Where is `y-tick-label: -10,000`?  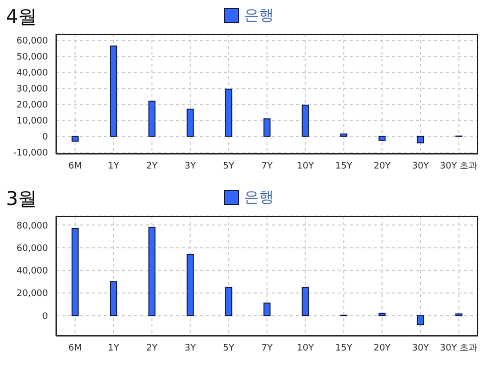 y-tick-label: -10,000 is located at coordinates (30, 153).